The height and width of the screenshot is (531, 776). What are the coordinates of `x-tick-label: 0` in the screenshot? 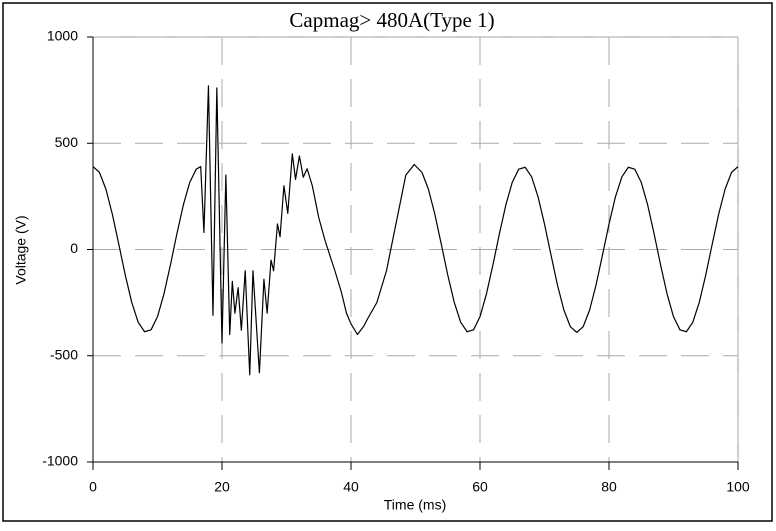 It's located at (93, 487).